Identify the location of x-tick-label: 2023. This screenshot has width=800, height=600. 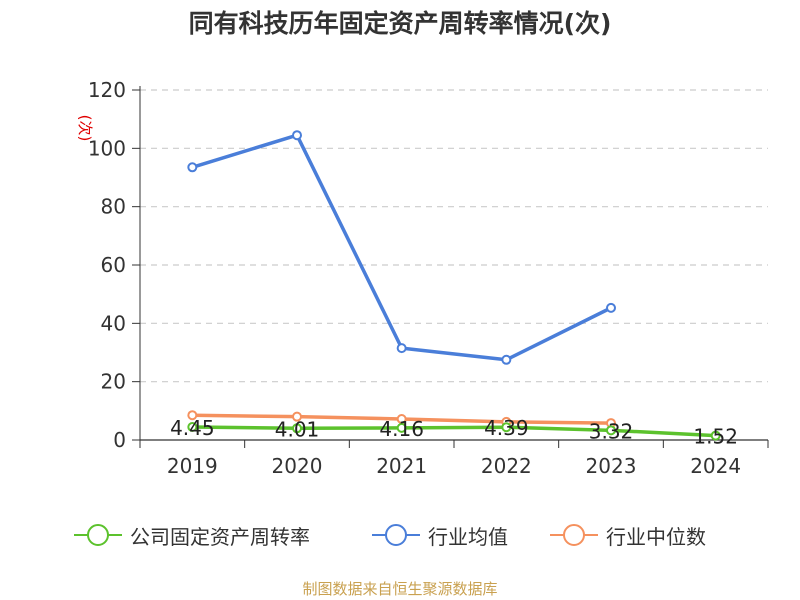
(611, 466).